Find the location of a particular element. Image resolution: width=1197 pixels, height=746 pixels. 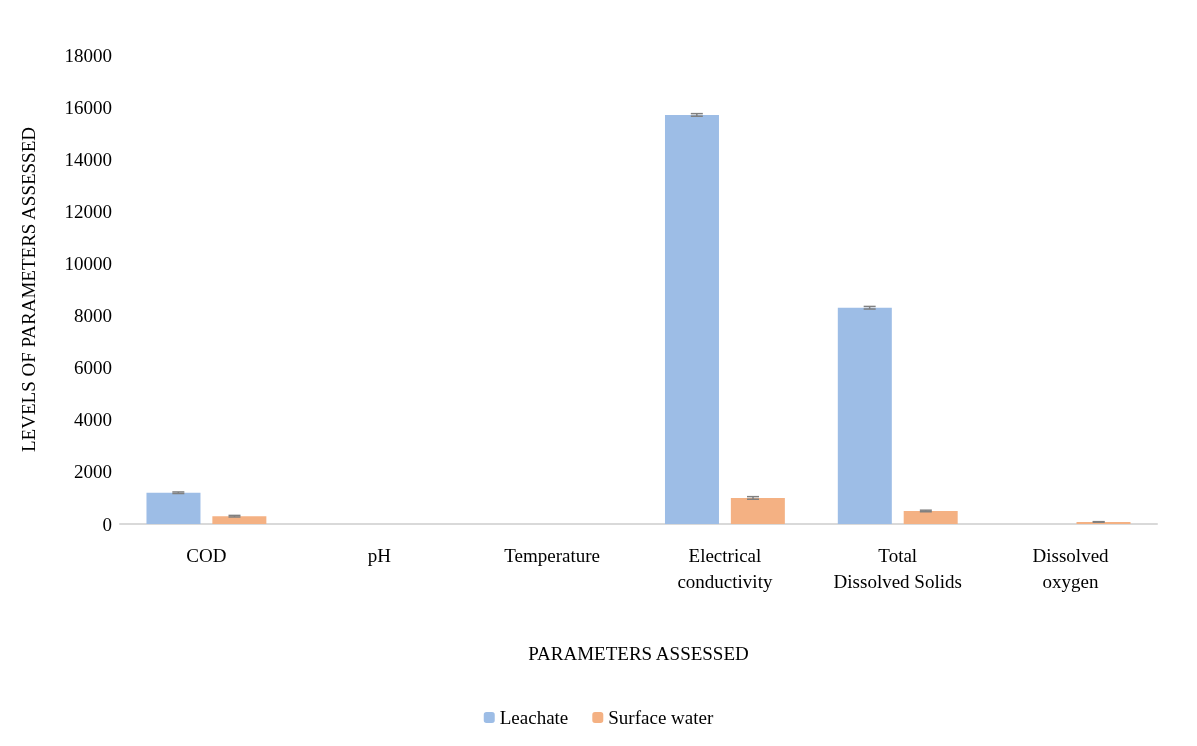

y-tick-label: 16000 is located at coordinates (88, 107).